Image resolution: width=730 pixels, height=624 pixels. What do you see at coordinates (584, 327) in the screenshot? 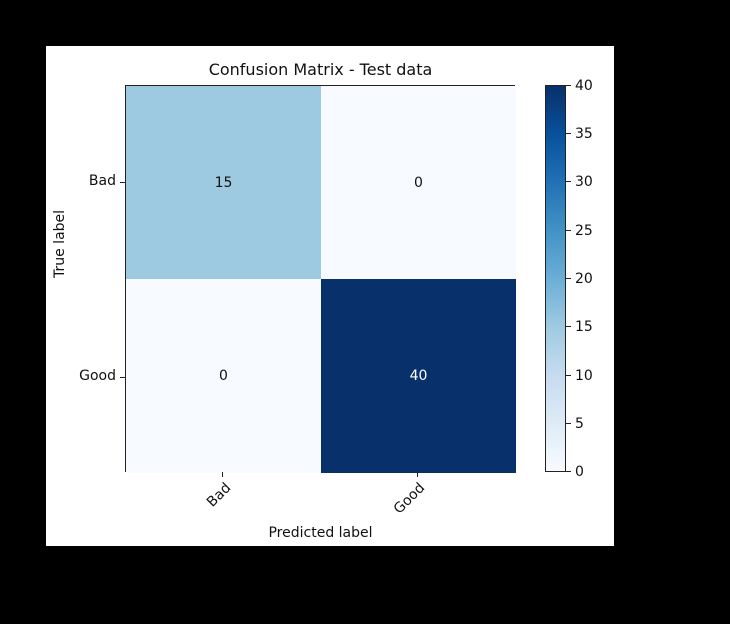
I see `colorbar-label: 15` at bounding box center [584, 327].